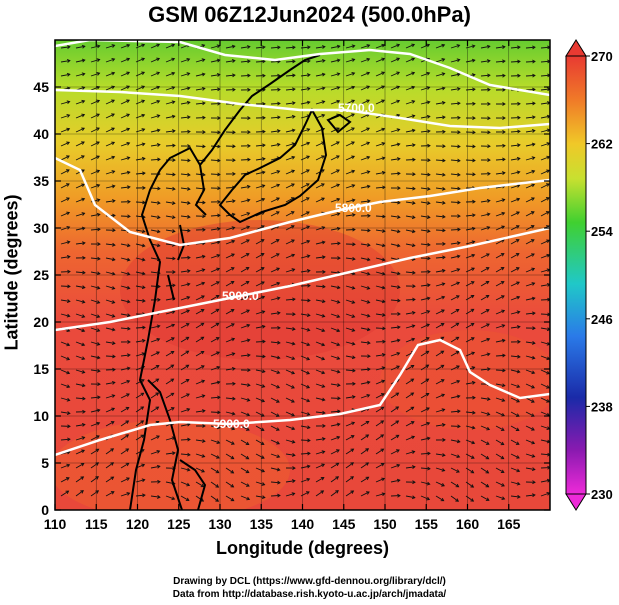 The width and height of the screenshot is (619, 605). What do you see at coordinates (602, 494) in the screenshot?
I see `colorbar-tick-label: 230` at bounding box center [602, 494].